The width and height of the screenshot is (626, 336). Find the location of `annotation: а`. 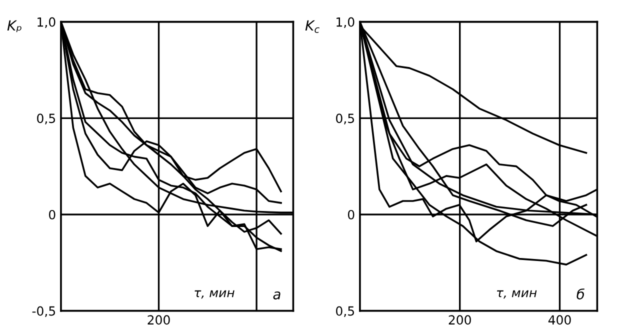

annotation: а is located at coordinates (276, 295).